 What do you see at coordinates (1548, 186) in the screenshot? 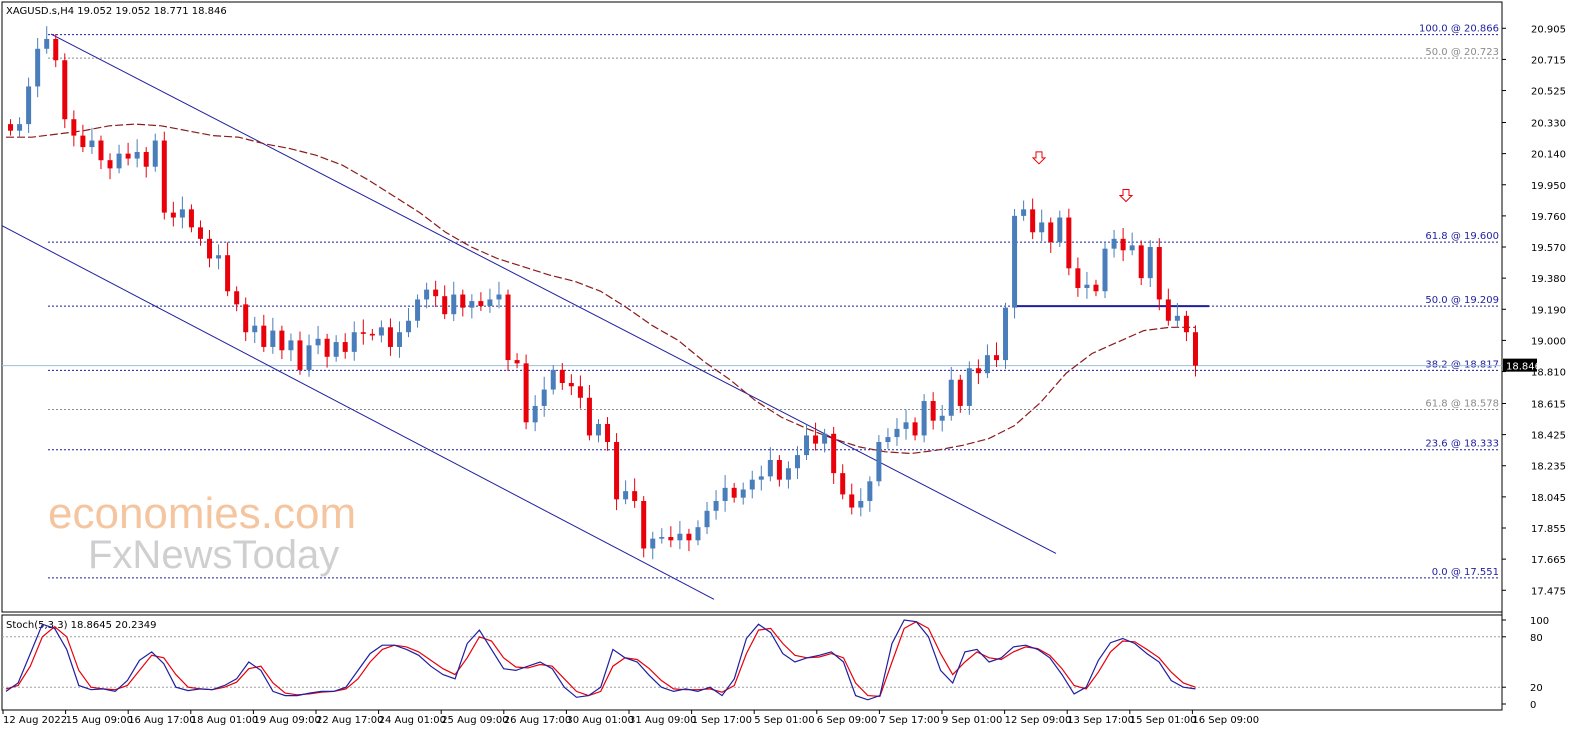
I see `price-tick-label: 19.950` at bounding box center [1548, 186].